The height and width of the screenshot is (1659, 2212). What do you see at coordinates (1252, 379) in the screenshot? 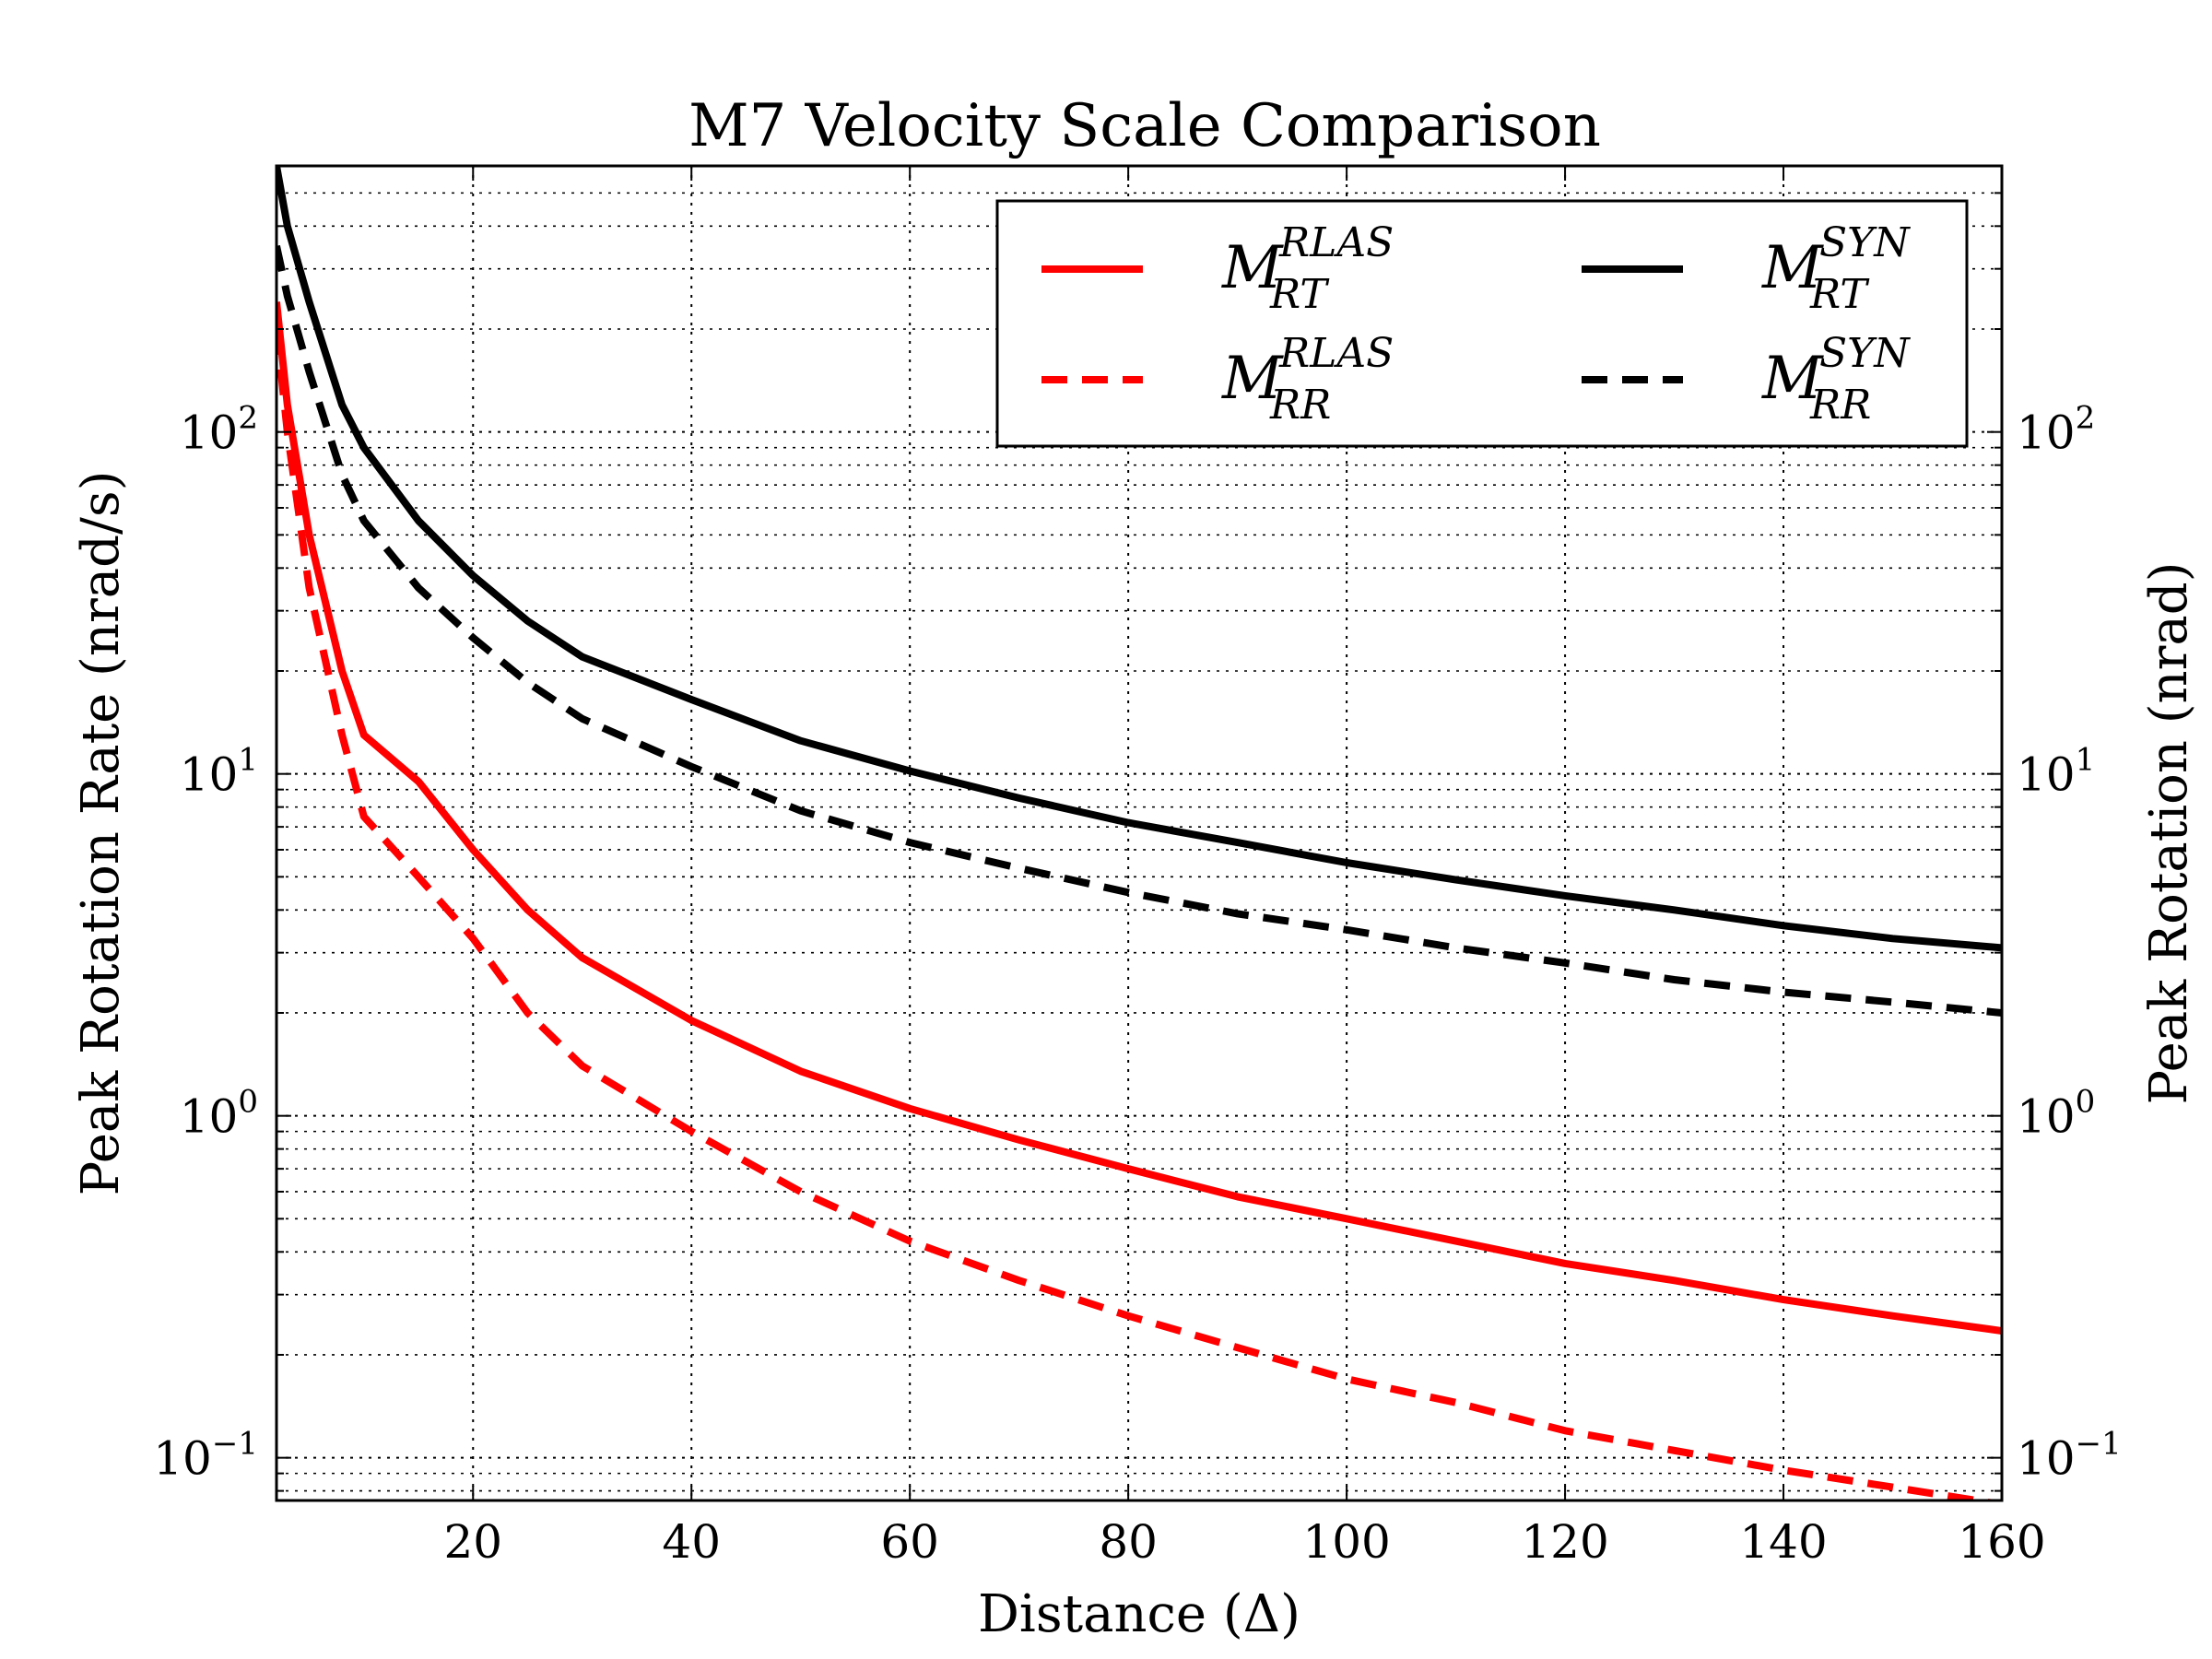
I see `legend-label-1: M` at bounding box center [1252, 379].